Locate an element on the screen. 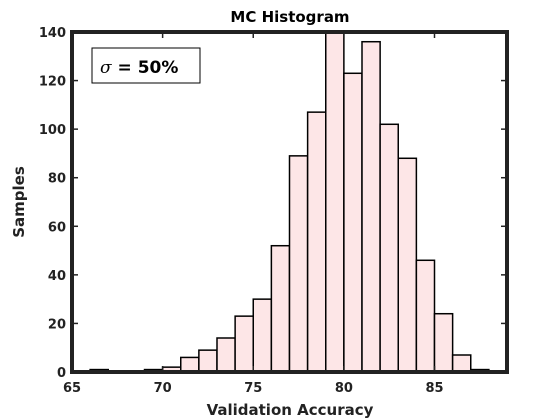 Image resolution: width=560 pixels, height=420 pixels. y-tick-label: 100 is located at coordinates (52, 130).